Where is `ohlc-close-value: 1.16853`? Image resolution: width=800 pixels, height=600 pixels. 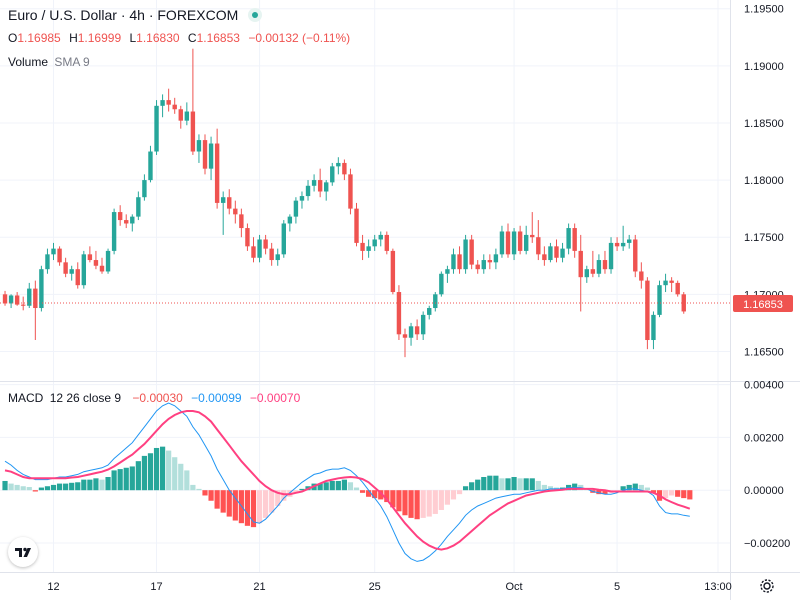
ohlc-close-value: 1.16853 is located at coordinates (218, 38).